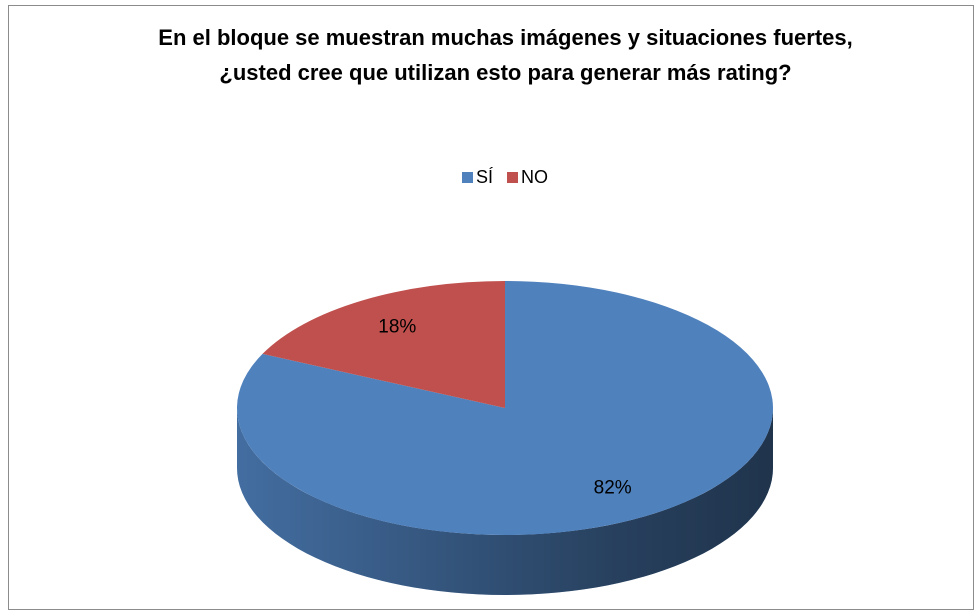 This screenshot has width=980, height=612. I want to click on legend-label: NO, so click(534, 177).